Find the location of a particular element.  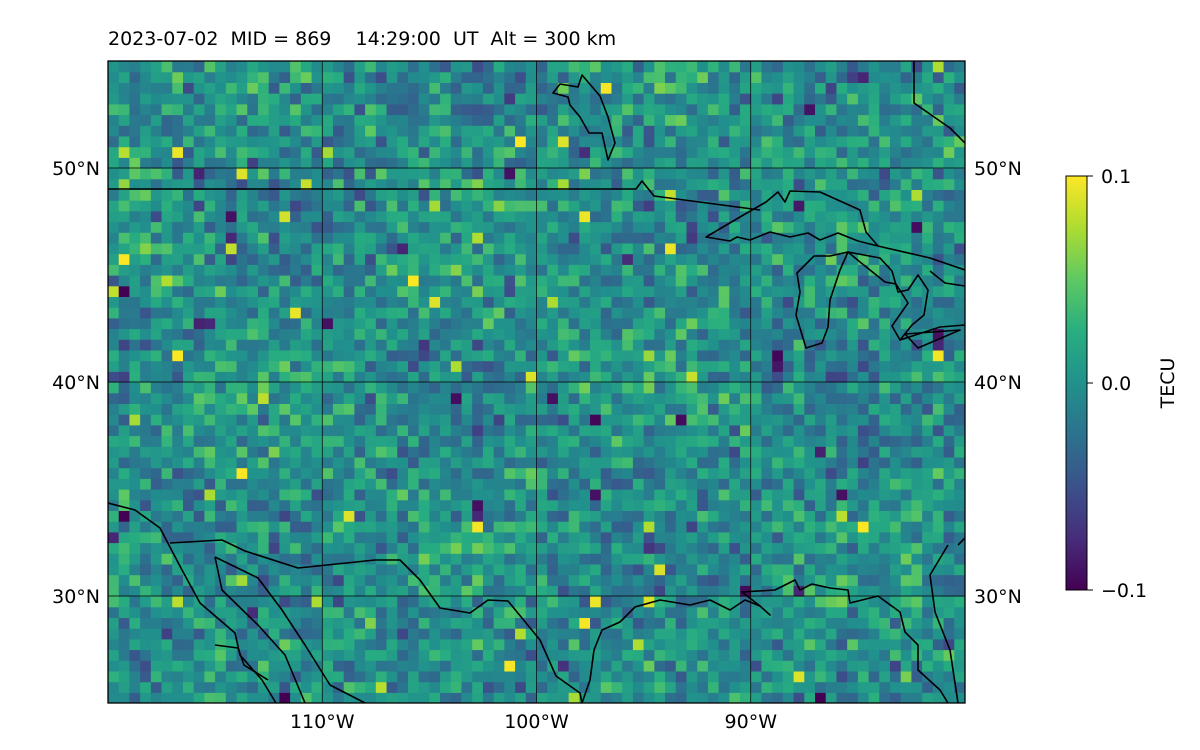

y-tick-label-left: 30°N is located at coordinates (76, 597).